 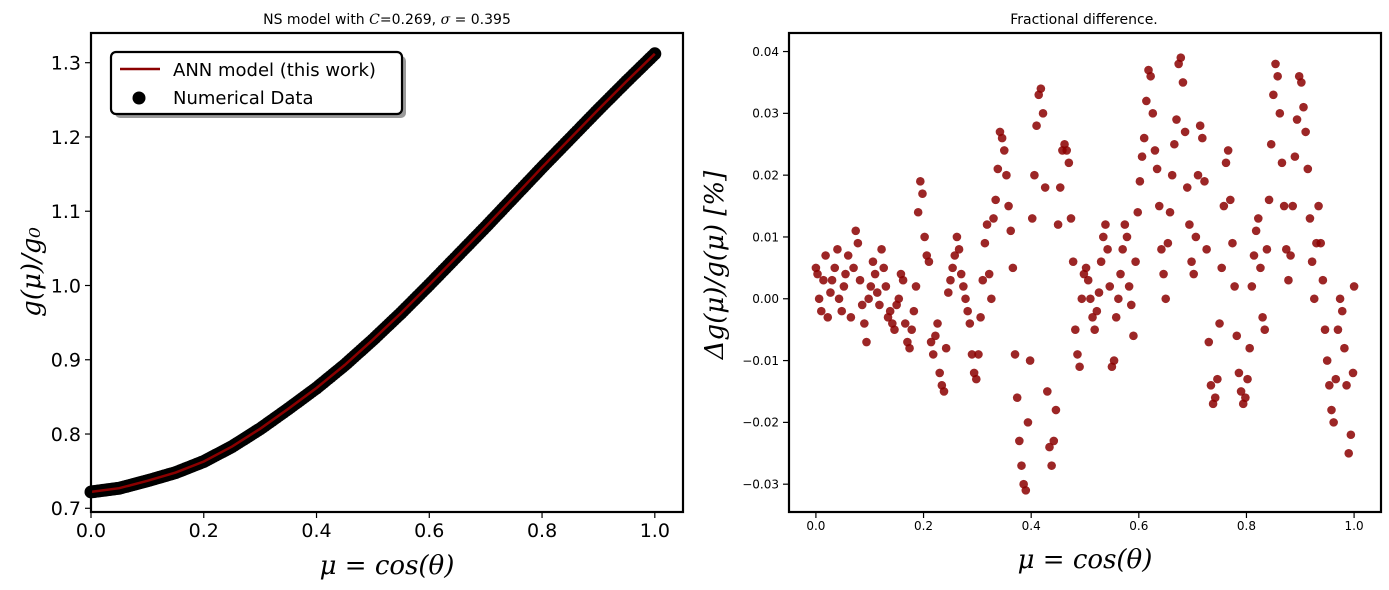 I want to click on legend-marker-swatch, so click(x=139, y=98).